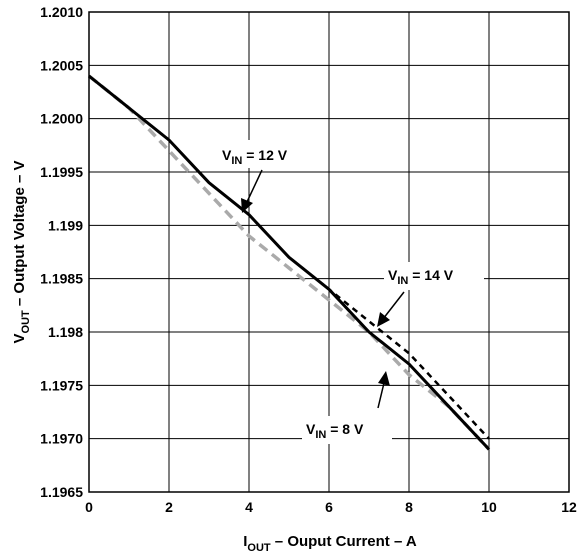 Image resolution: width=588 pixels, height=556 pixels. What do you see at coordinates (61, 385) in the screenshot?
I see `y-tick-label: 1.1975` at bounding box center [61, 385].